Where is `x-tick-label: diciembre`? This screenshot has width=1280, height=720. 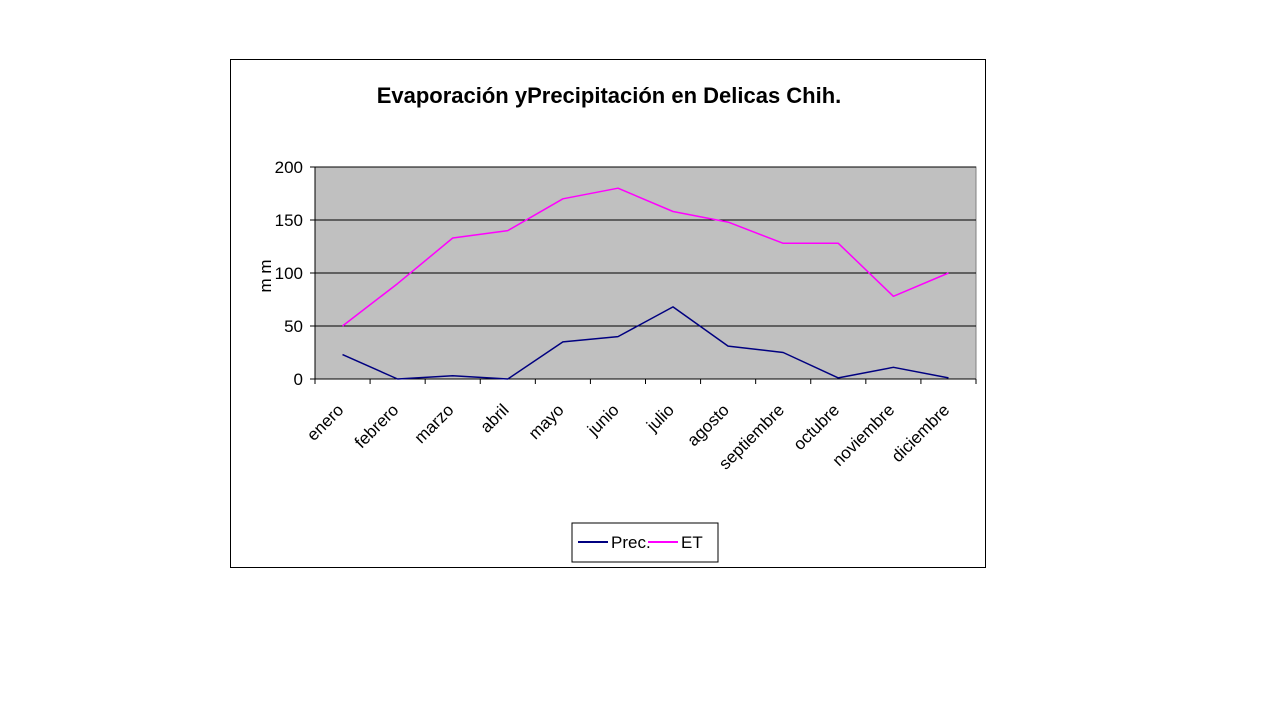
x-tick-label: diciembre is located at coordinates (921, 433).